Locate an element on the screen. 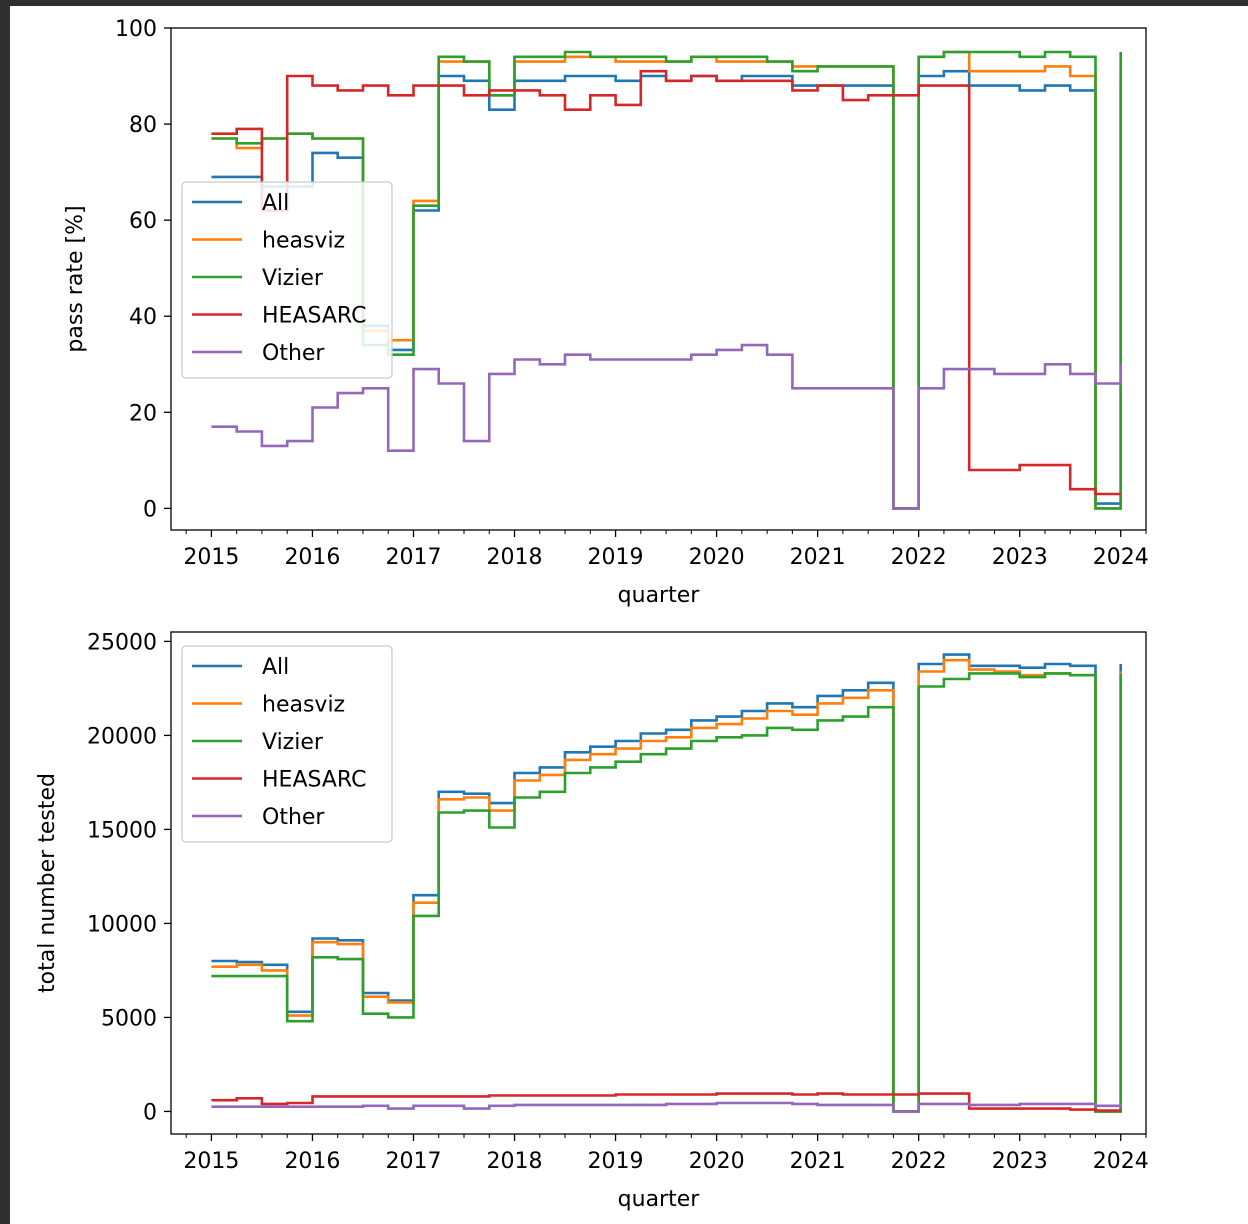  y-tick-label: 100 is located at coordinates (136, 29).